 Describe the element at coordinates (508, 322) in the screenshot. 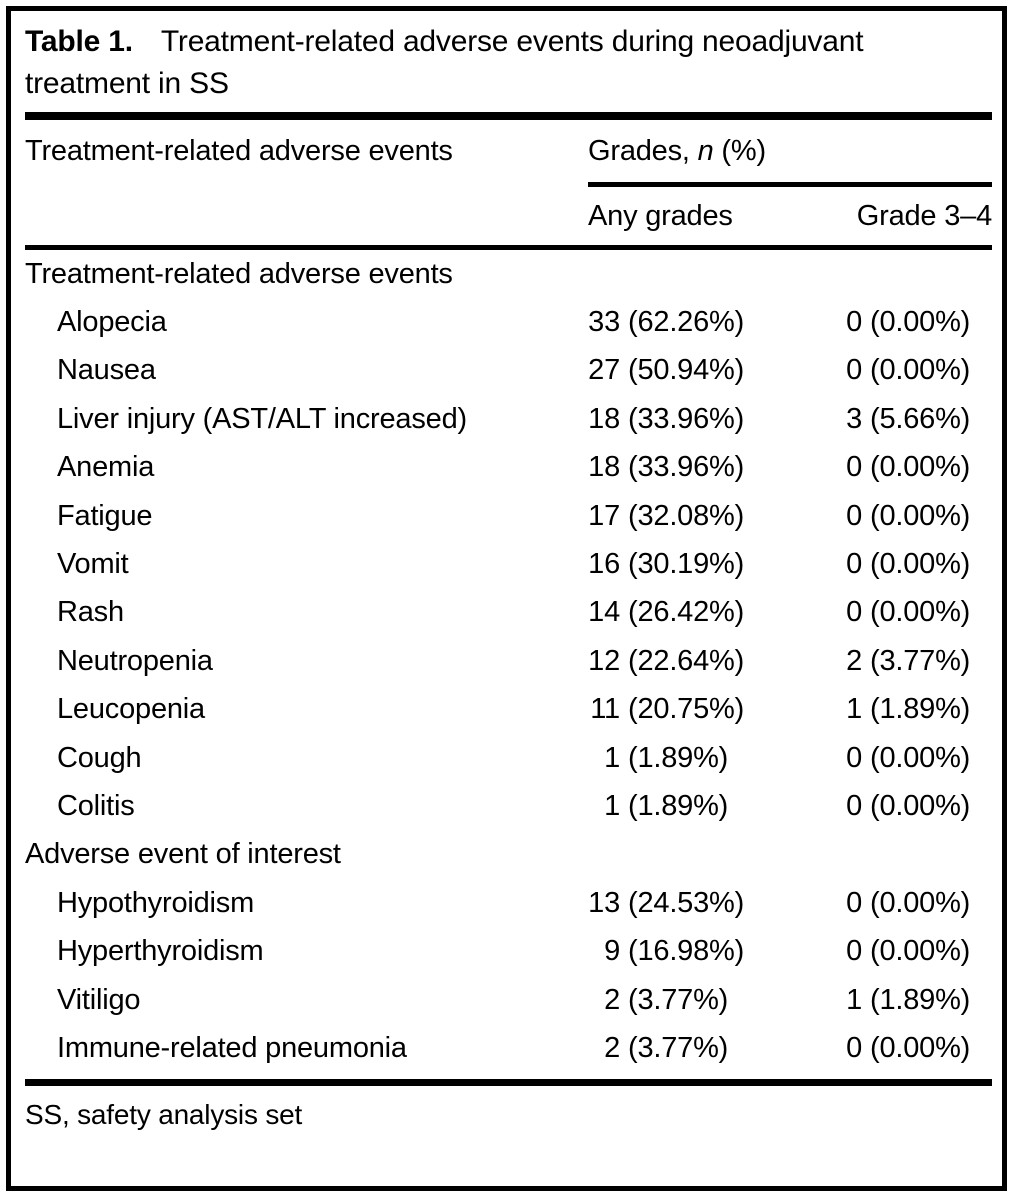

I see `table-row: Alopecia 33 (62.26%) 0 (0.00%)` at that location.